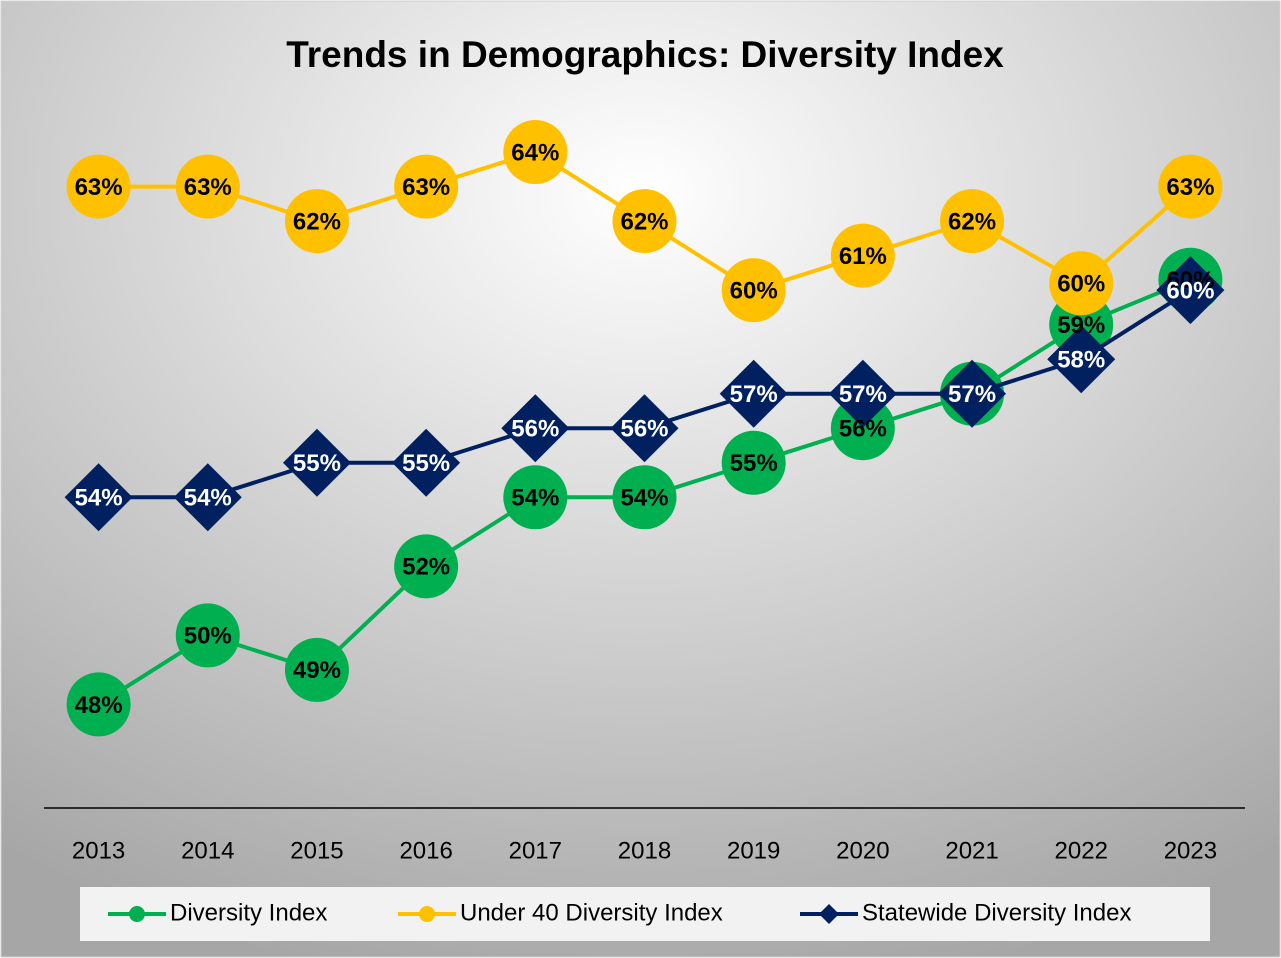 This screenshot has height=958, width=1281. I want to click on data-label: 61%, so click(863, 256).